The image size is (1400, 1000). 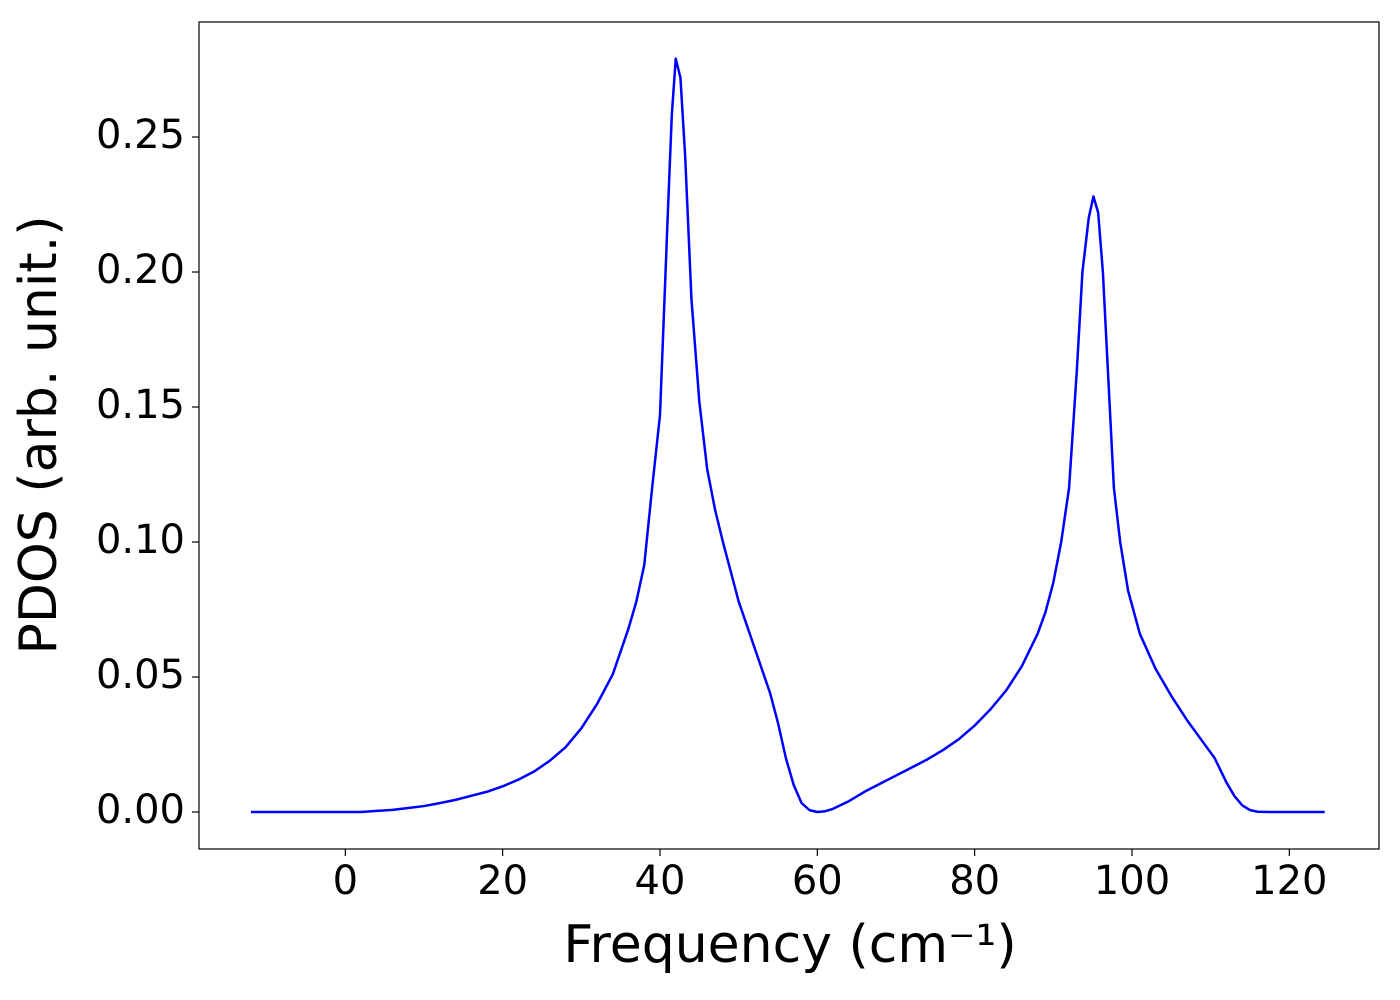 I want to click on x-tick-label: 20, so click(x=502, y=881).